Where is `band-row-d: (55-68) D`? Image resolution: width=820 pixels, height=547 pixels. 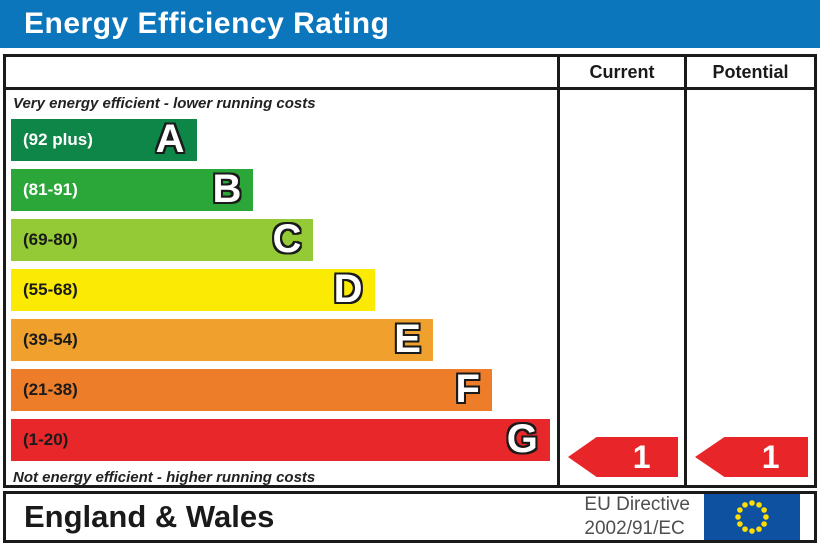
band-row-d: (55-68) D is located at coordinates (281, 290).